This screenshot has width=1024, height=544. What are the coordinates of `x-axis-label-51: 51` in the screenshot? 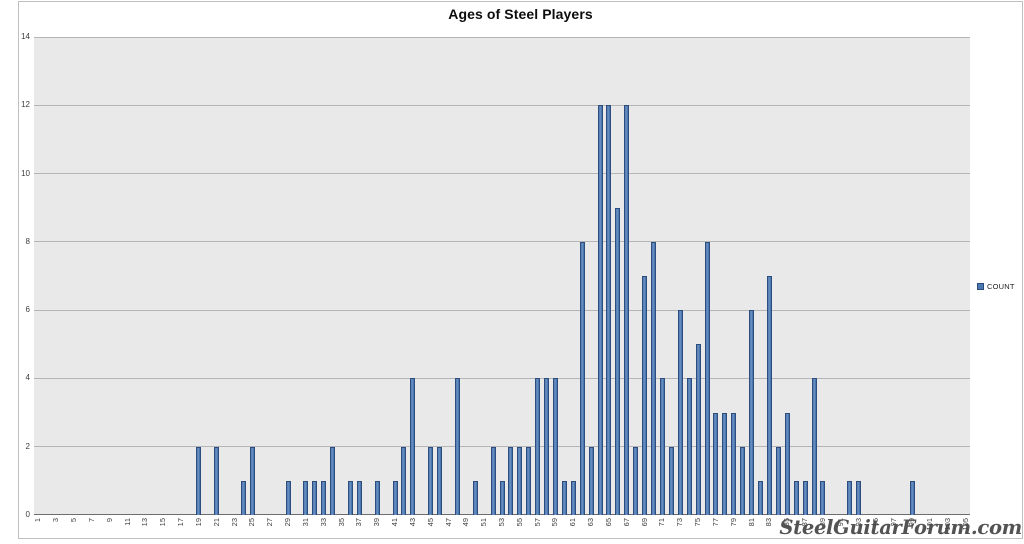 It's located at (484, 522).